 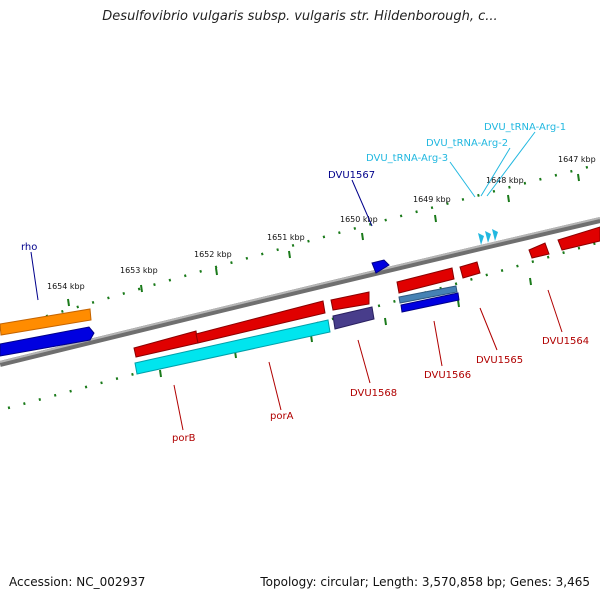 I want to click on gene-dvu1566-blue, so click(x=430, y=302).